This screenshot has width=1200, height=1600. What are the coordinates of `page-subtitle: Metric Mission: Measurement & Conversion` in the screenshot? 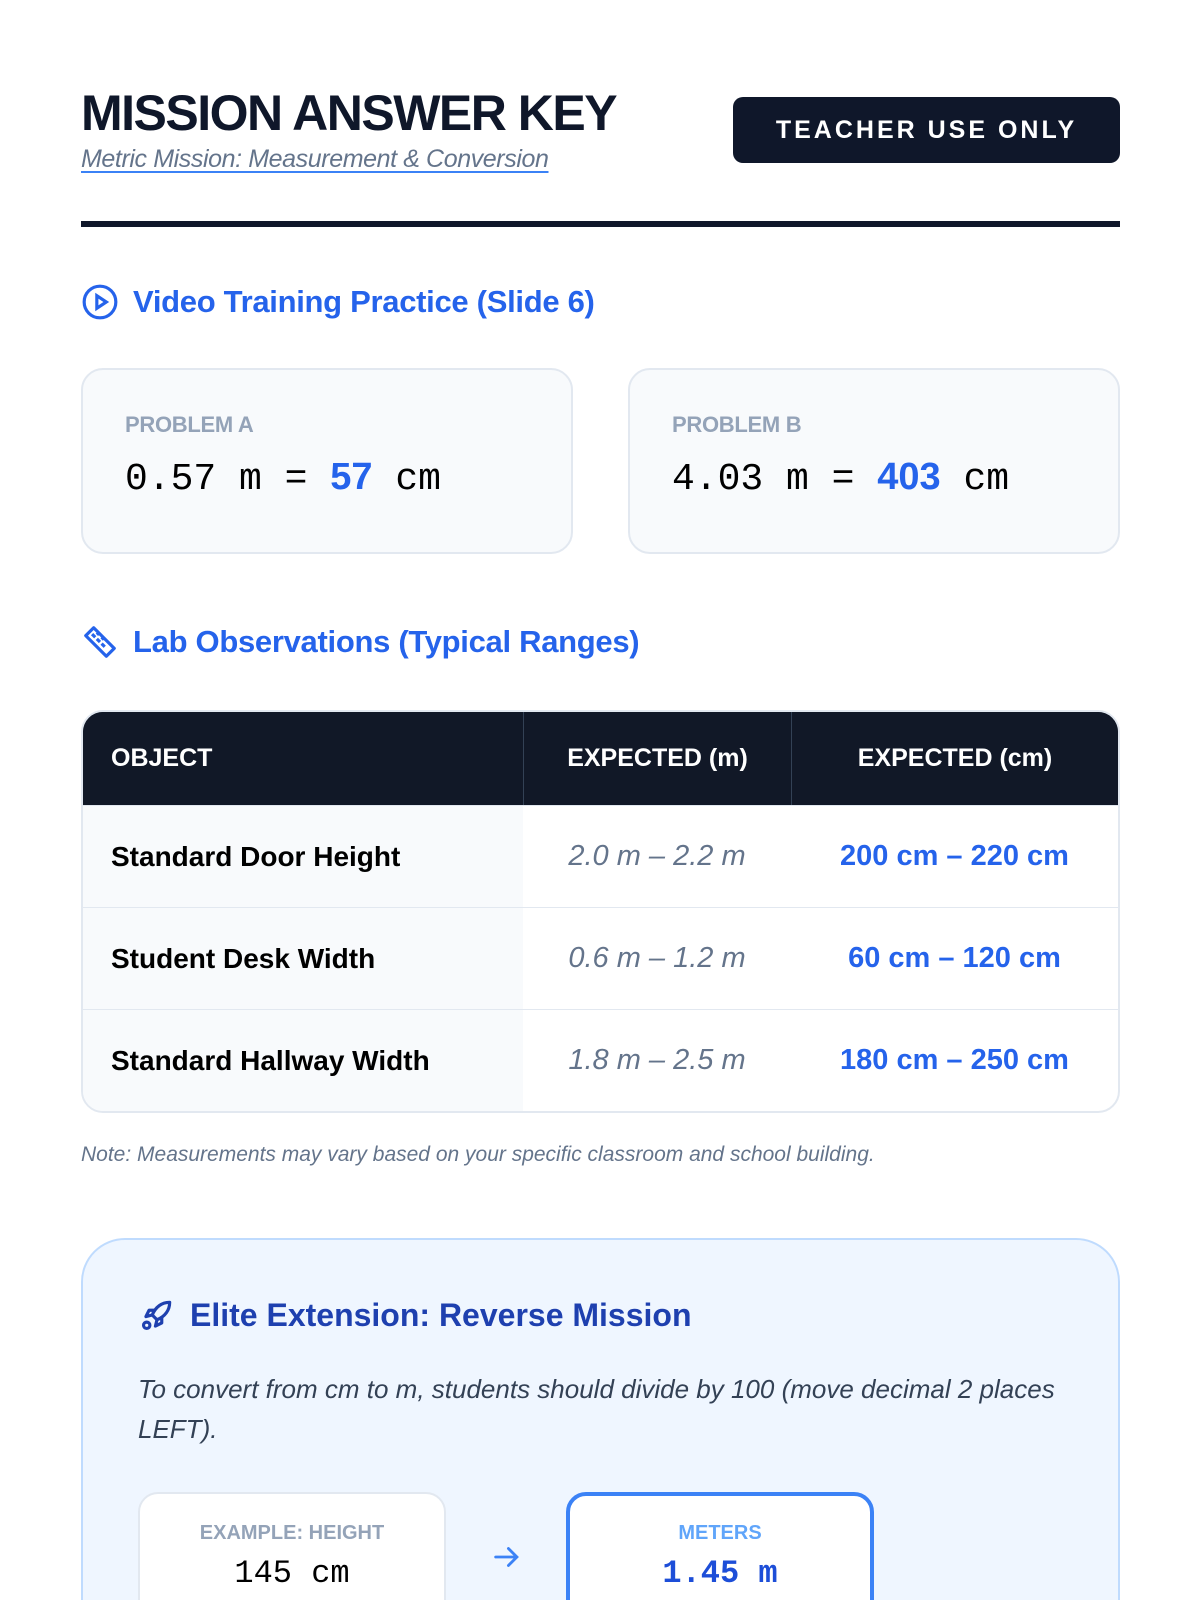 It's located at (315, 159).